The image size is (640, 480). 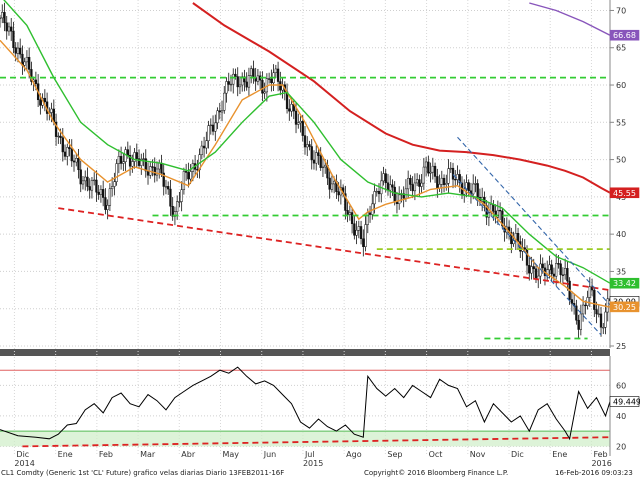 I want to click on footer-timestamp: 16-Feb-2016 09:03:23, so click(x=594, y=473).